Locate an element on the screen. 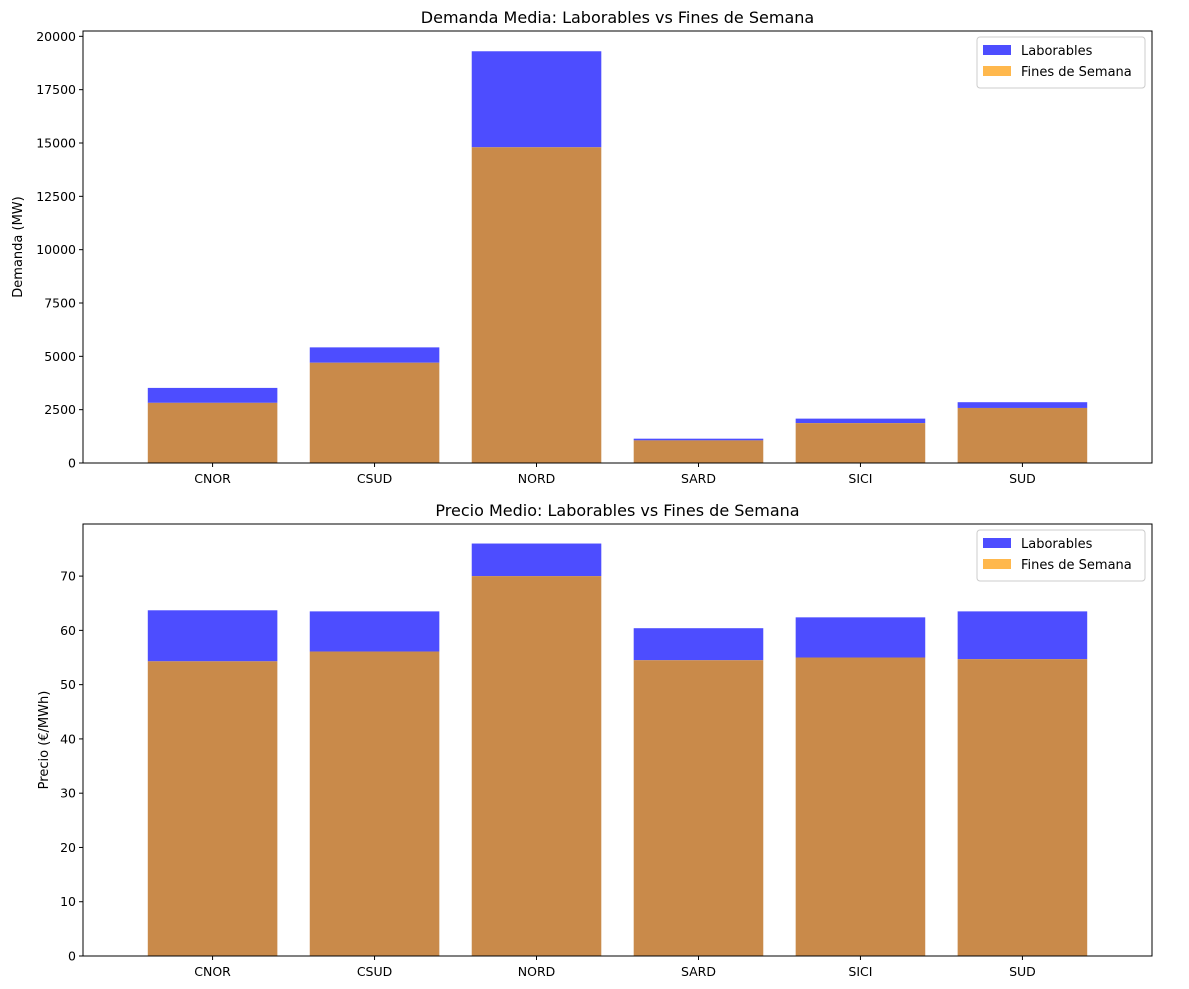 This screenshot has height=989, width=1189. y-tick-label: 70 is located at coordinates (68, 576).